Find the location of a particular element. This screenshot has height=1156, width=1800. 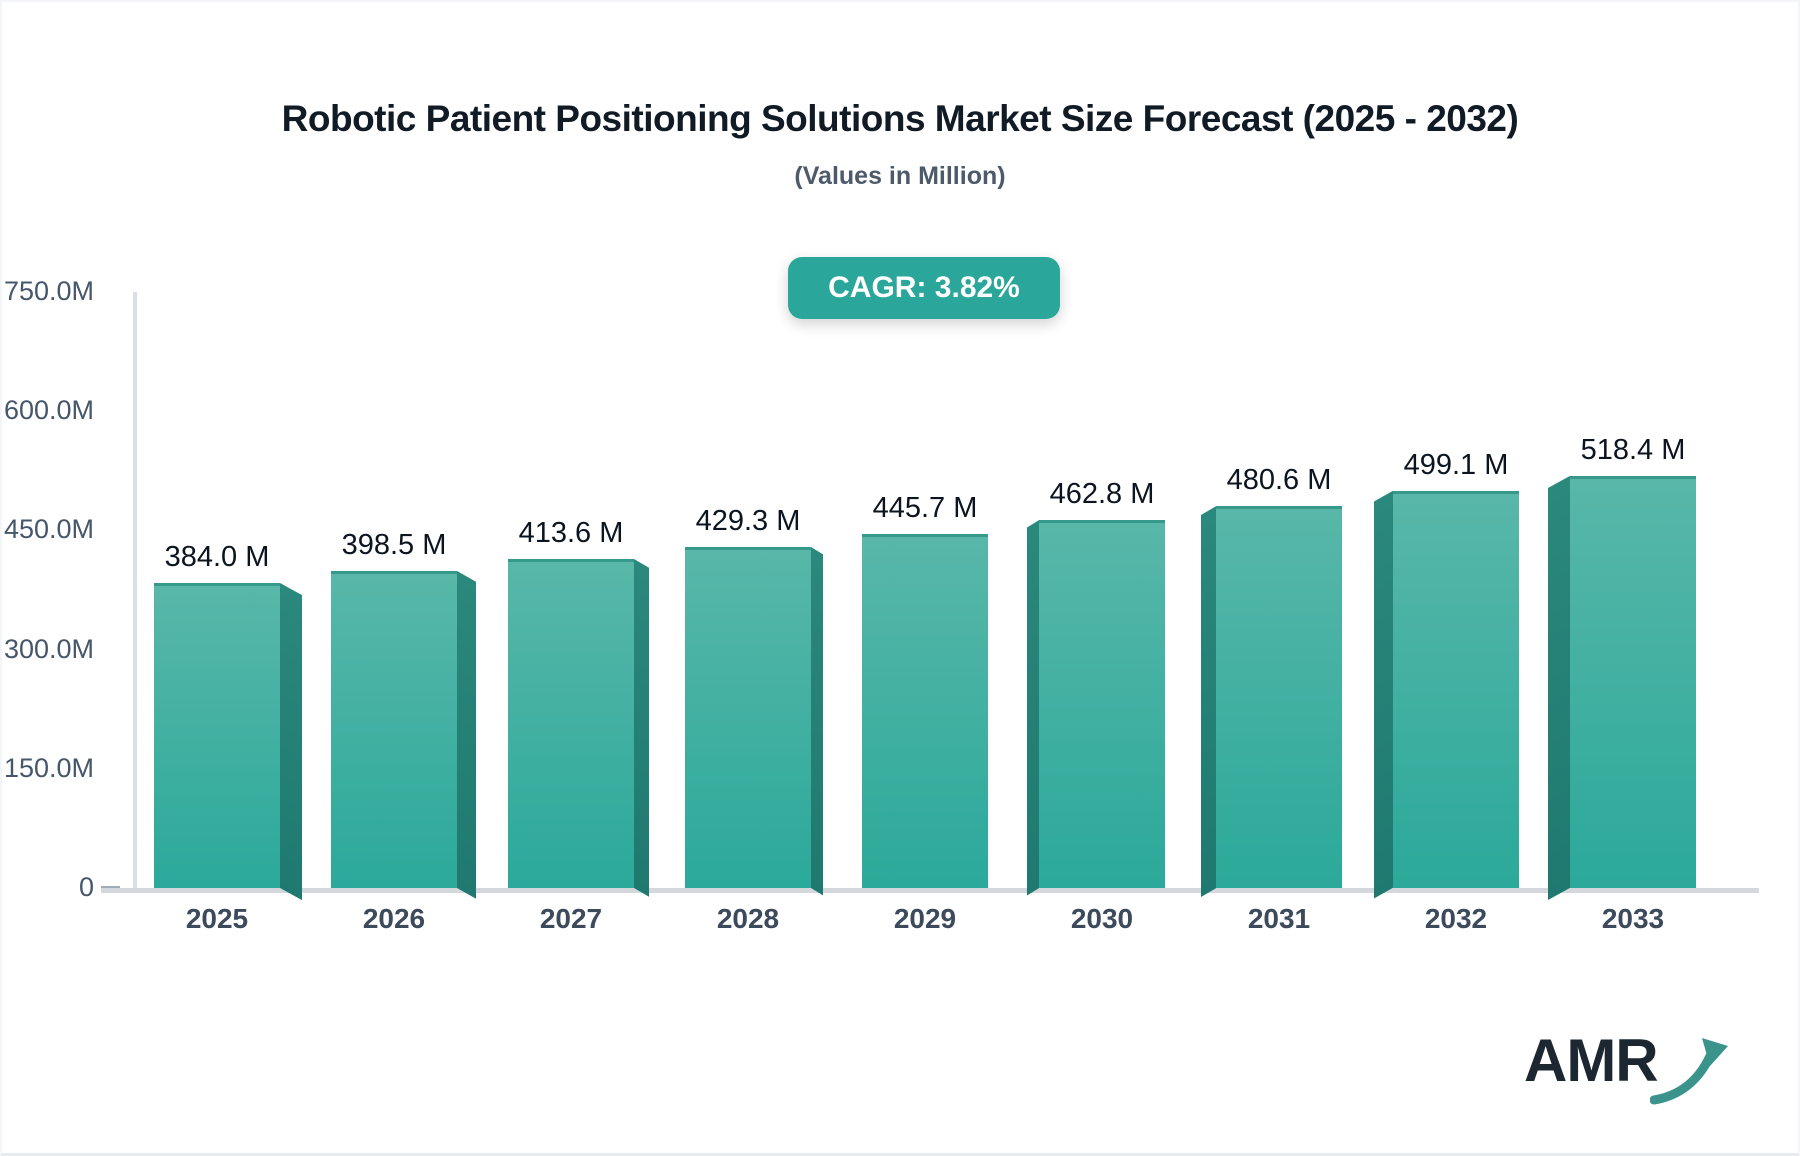

bar-value-label: 518.4 M is located at coordinates (1633, 450).